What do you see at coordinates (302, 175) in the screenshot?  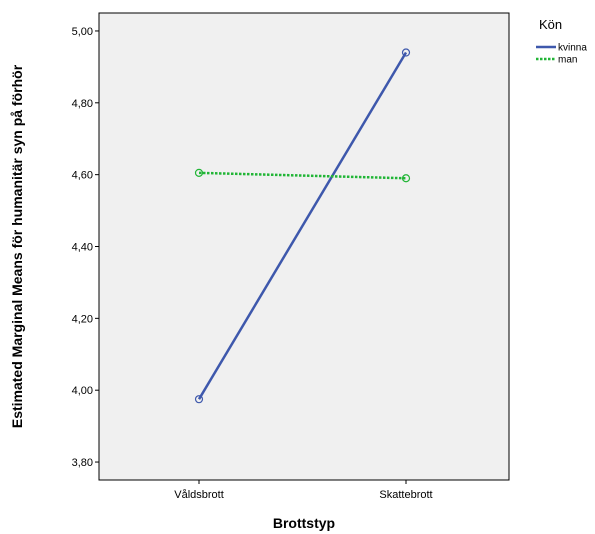 I see `series-line-man` at bounding box center [302, 175].